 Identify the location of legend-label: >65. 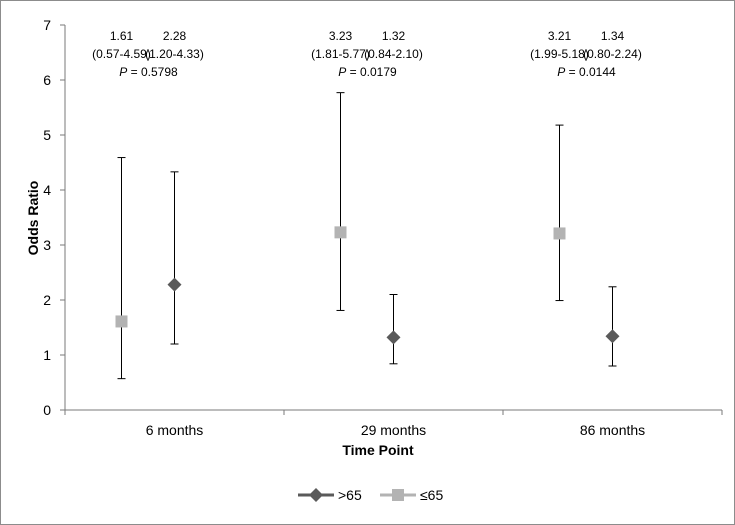
(350, 495).